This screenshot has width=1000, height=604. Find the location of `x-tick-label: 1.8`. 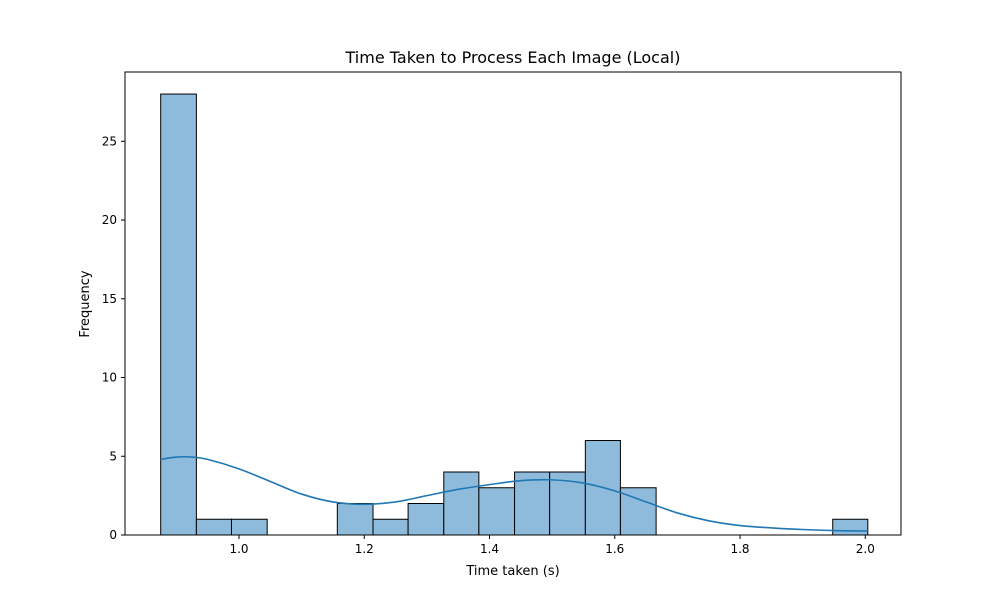

x-tick-label: 1.8 is located at coordinates (739, 549).